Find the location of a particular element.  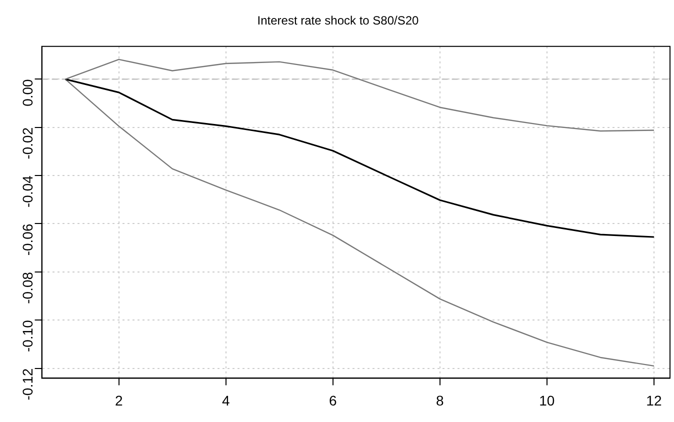

y-tick-label: -0.02 is located at coordinates (28, 143).